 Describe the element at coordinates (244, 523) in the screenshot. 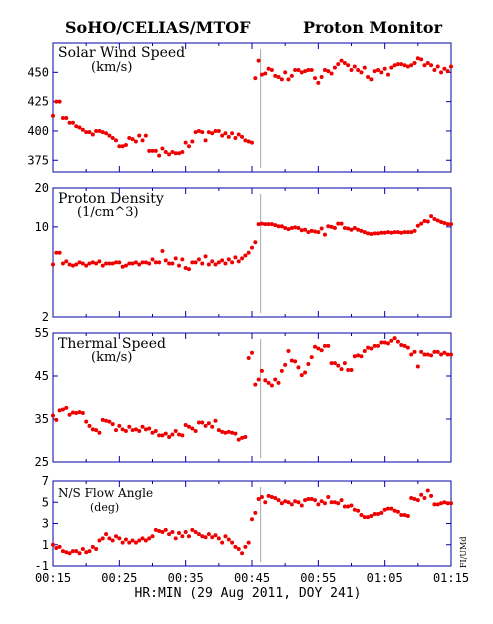

I see `panel-ns-flow-angle: N/S Flow Angle (deg) -1 1 3 5 7` at that location.